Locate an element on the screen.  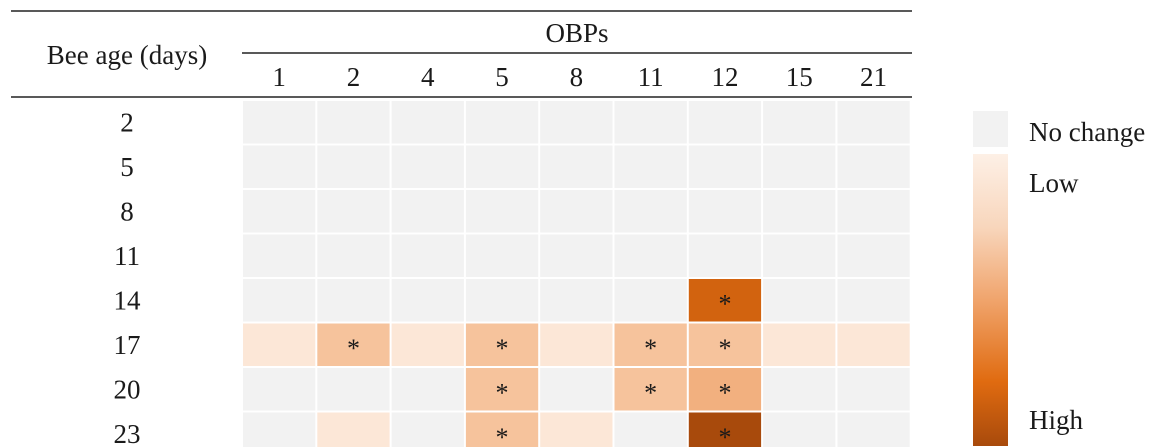
column-group-label: OBPs is located at coordinates (576, 33).